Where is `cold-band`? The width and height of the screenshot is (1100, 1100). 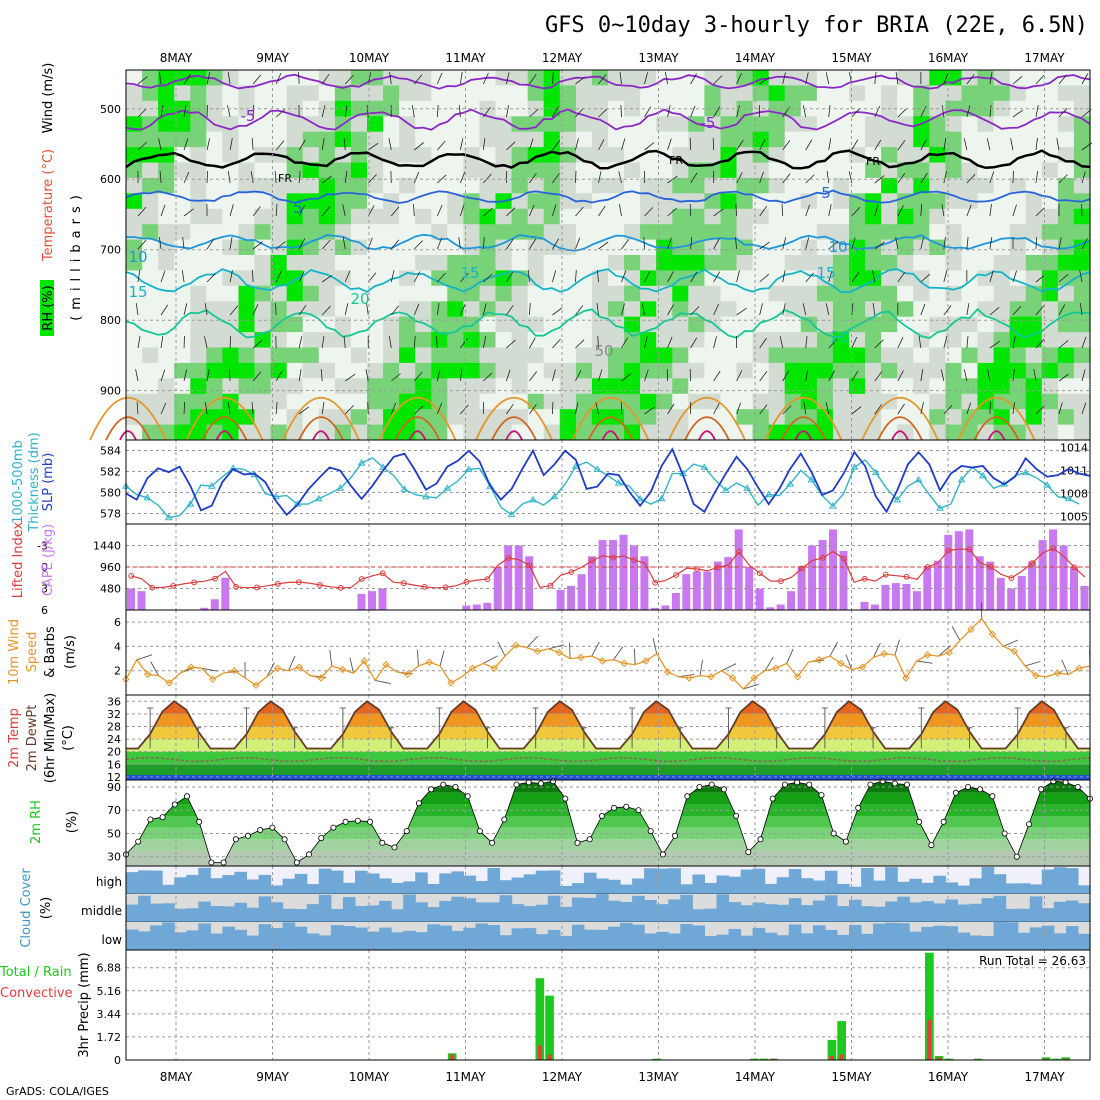 cold-band is located at coordinates (608, 777).